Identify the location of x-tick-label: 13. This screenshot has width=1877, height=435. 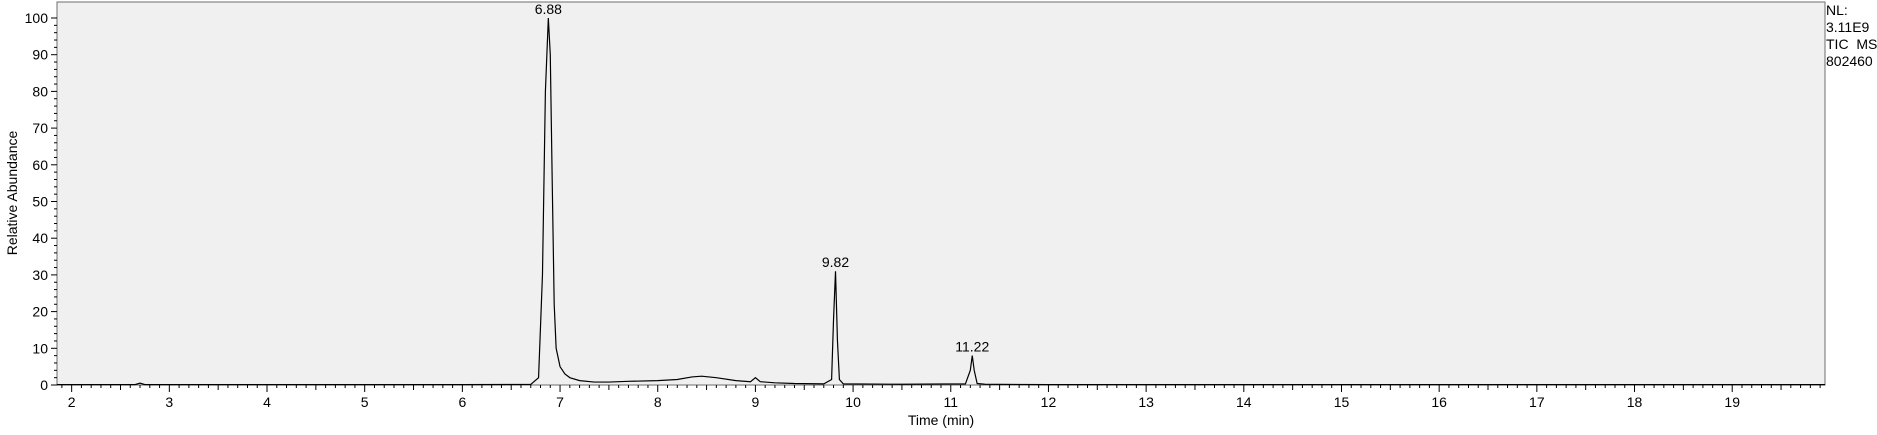
(1146, 402).